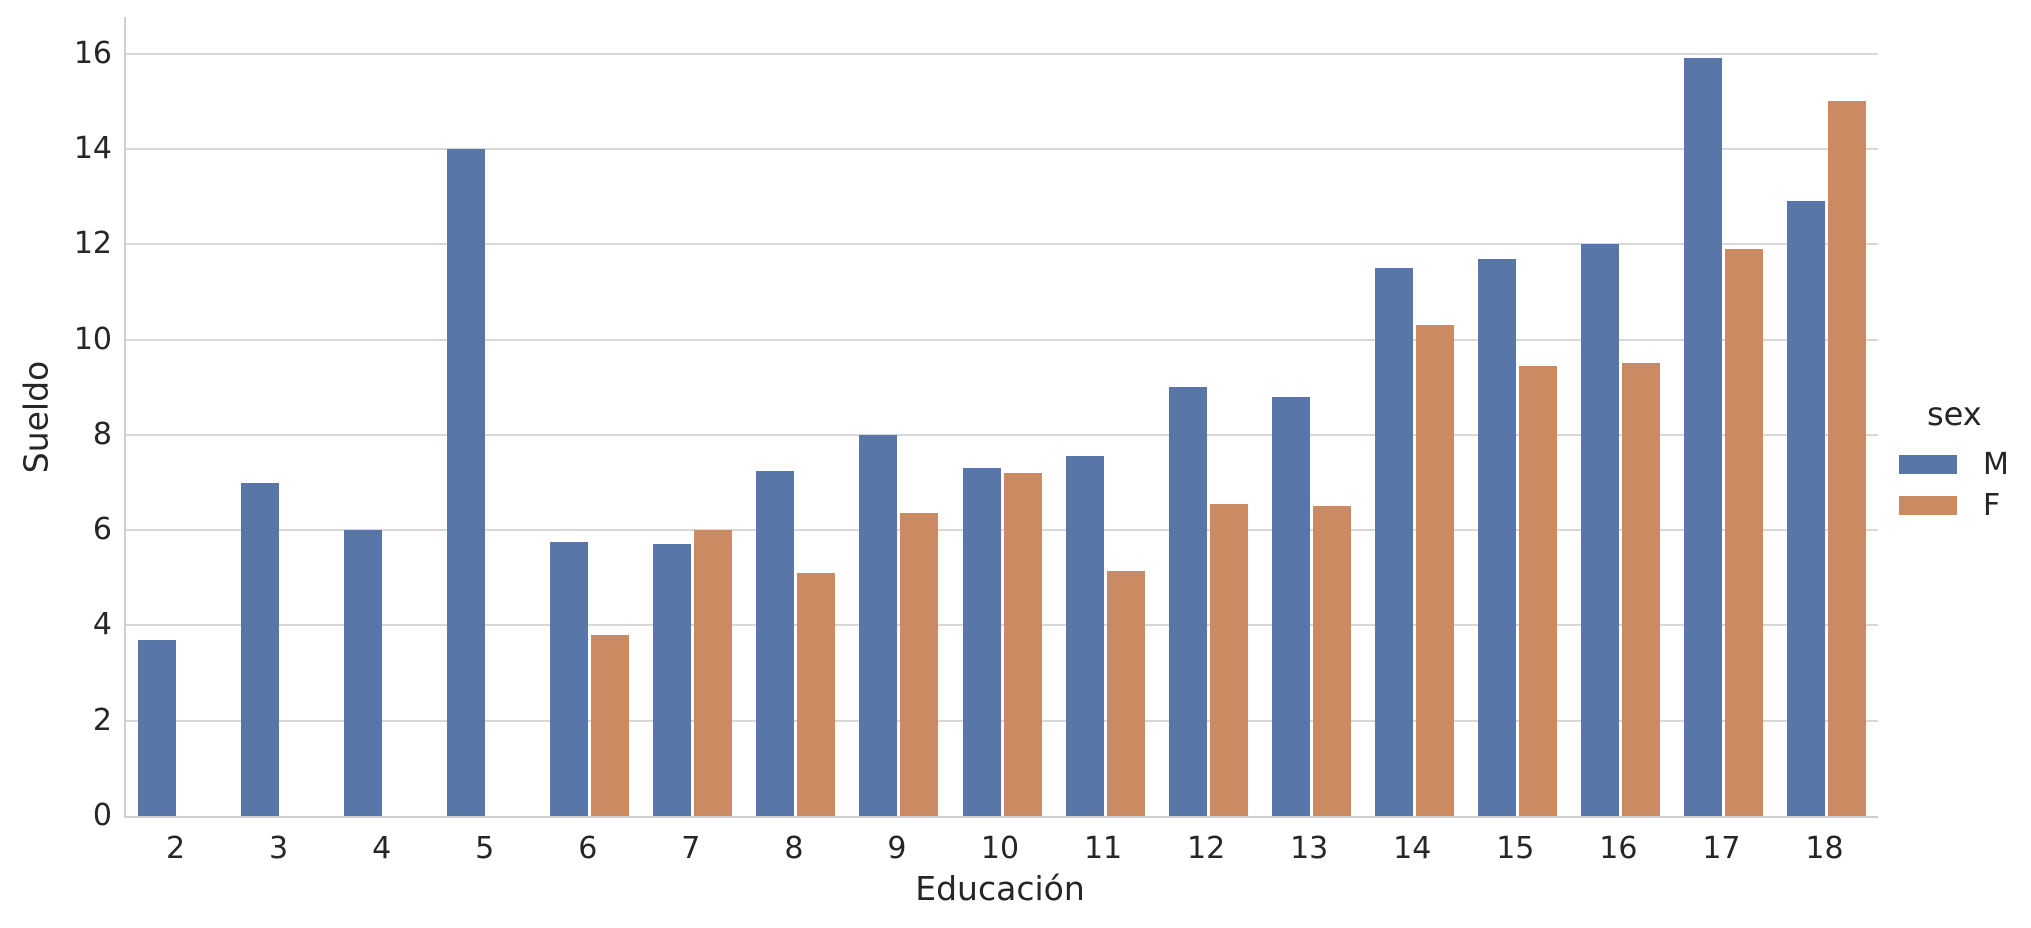  I want to click on x-axis-ticks: 2 3 4 5 6 7 8 9 10 11 12 13 14 15 16 17 18, so click(1000, 856).